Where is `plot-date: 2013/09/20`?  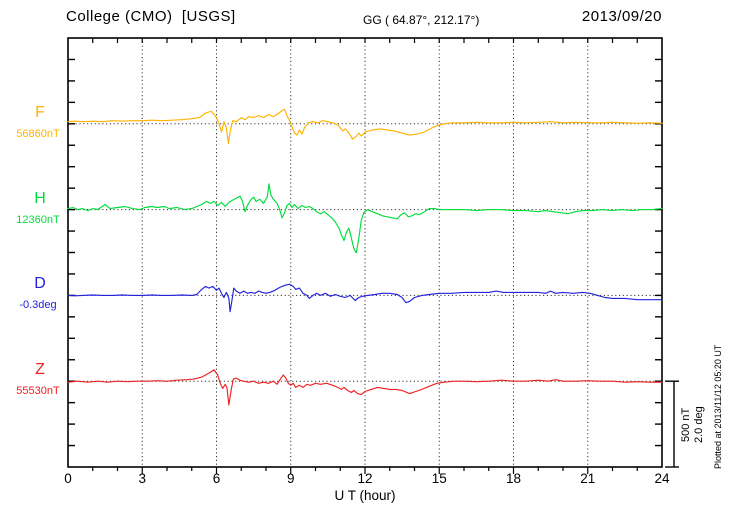
plot-date: 2013/09/20 is located at coordinates (621, 16).